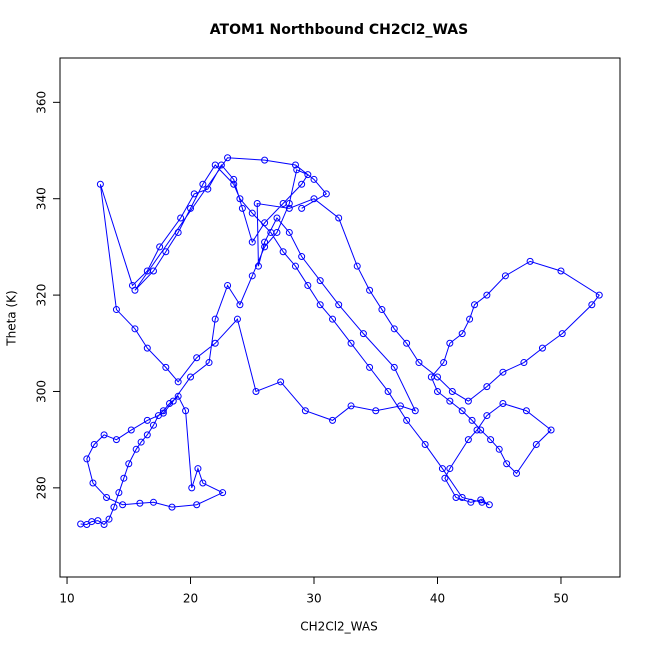 This screenshot has width=650, height=654. I want to click on chart-title: ATOM1 Northbound CH2Cl2_WAS, so click(339, 30).